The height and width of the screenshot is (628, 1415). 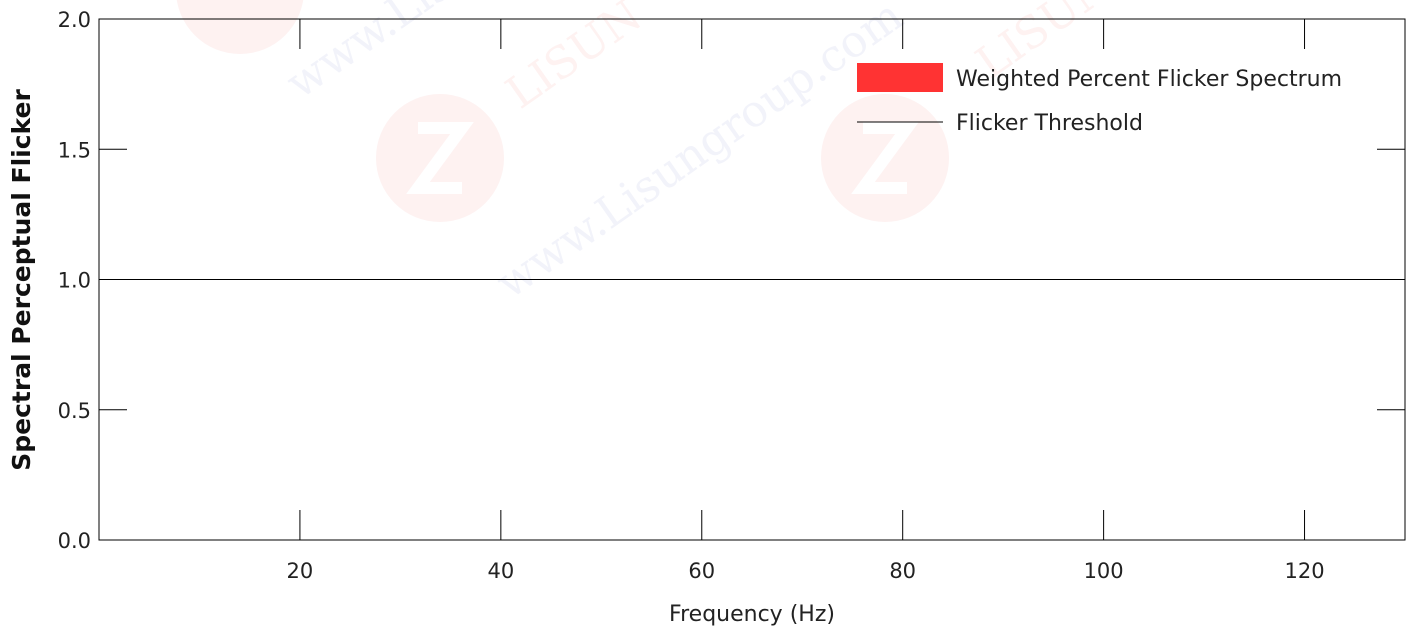 What do you see at coordinates (300, 571) in the screenshot?
I see `x-tick-label: 20` at bounding box center [300, 571].